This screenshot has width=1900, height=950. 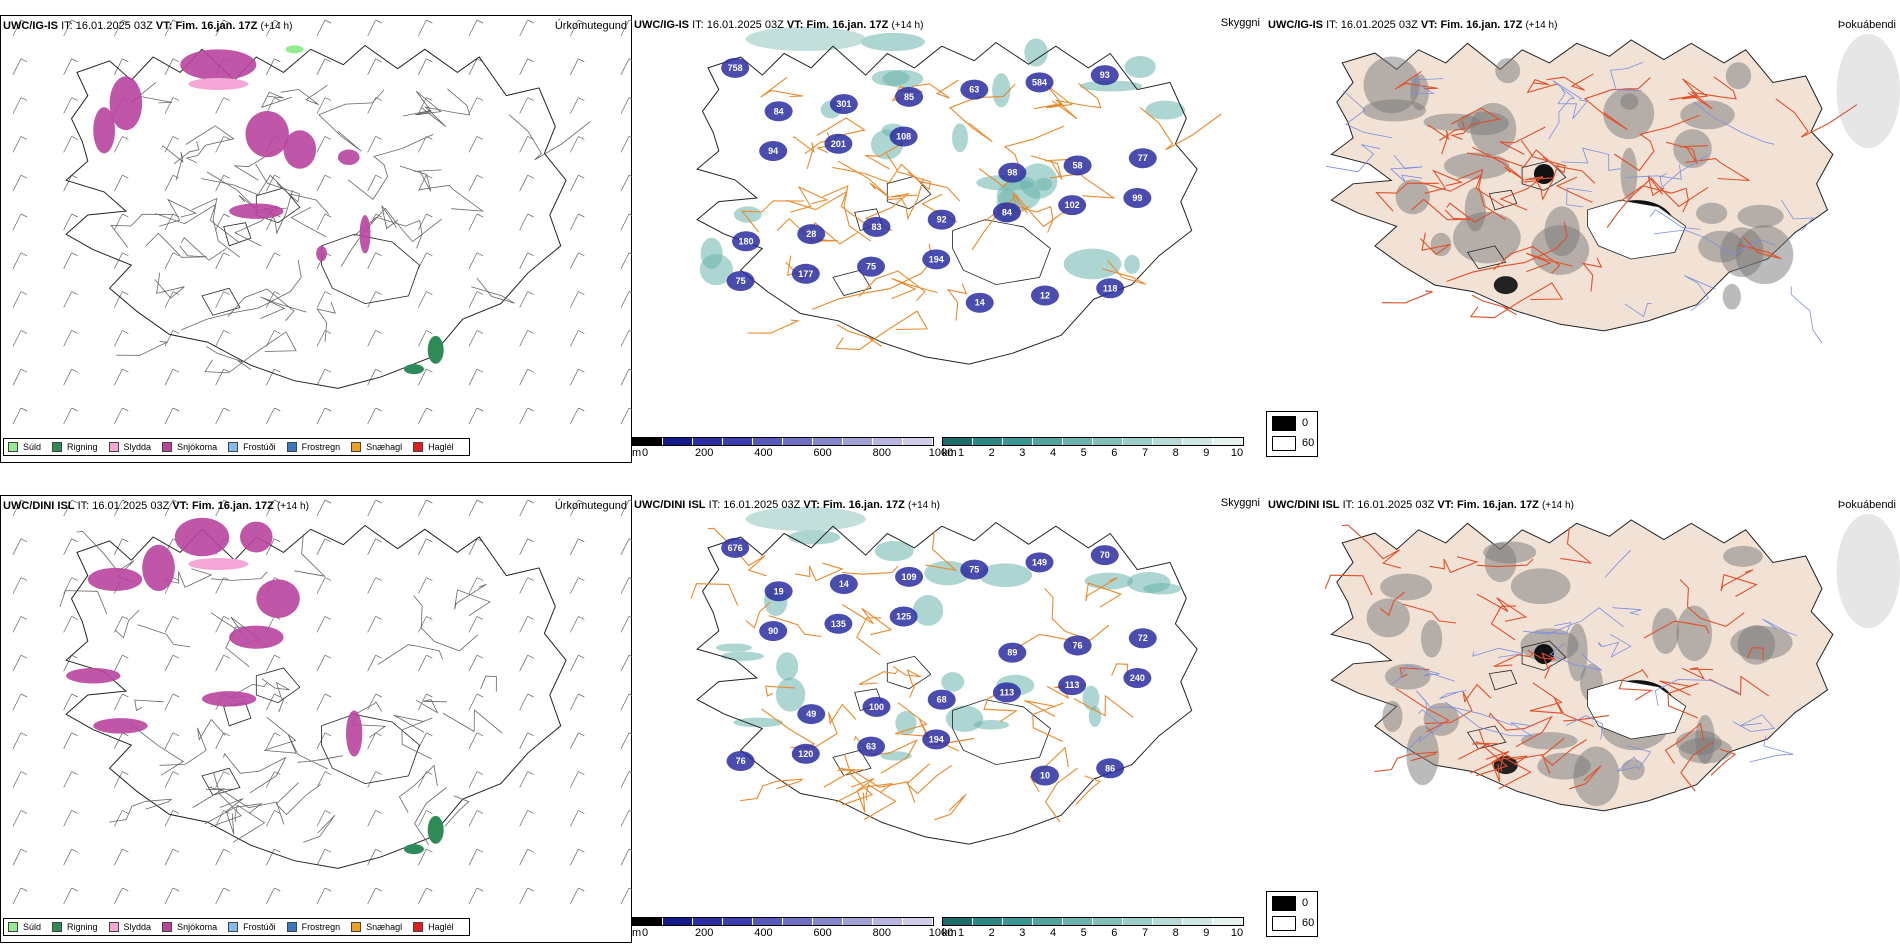 What do you see at coordinates (1110, 768) in the screenshot?
I see `ceiling-value-label: 86` at bounding box center [1110, 768].